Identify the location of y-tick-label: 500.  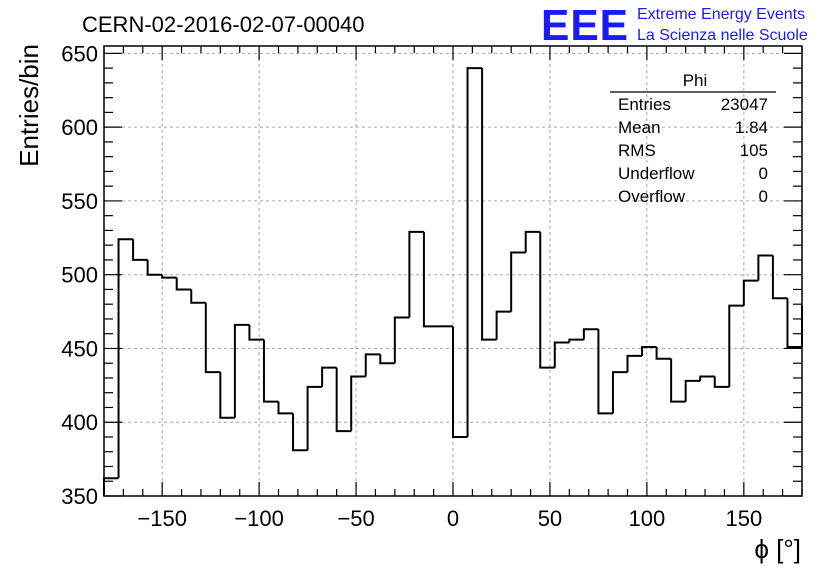
(79, 275).